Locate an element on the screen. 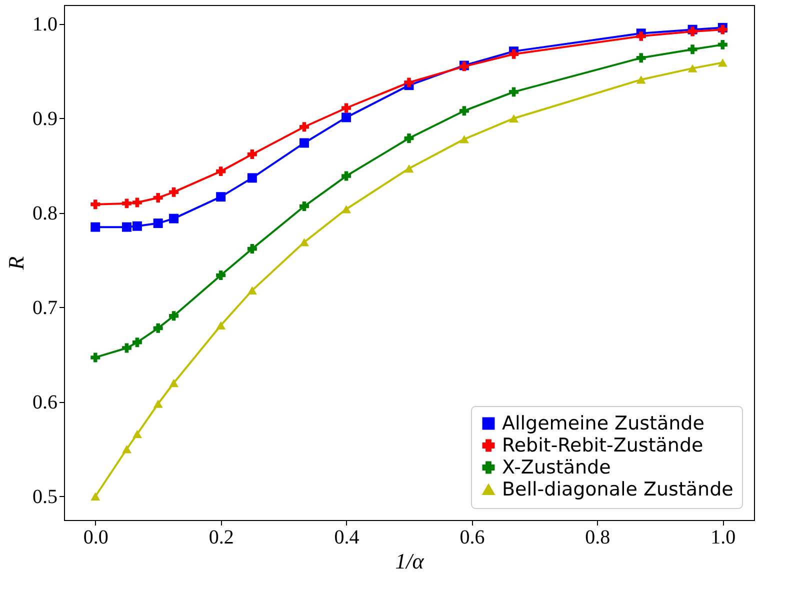  y-tick-label: 1.0 is located at coordinates (45, 24).